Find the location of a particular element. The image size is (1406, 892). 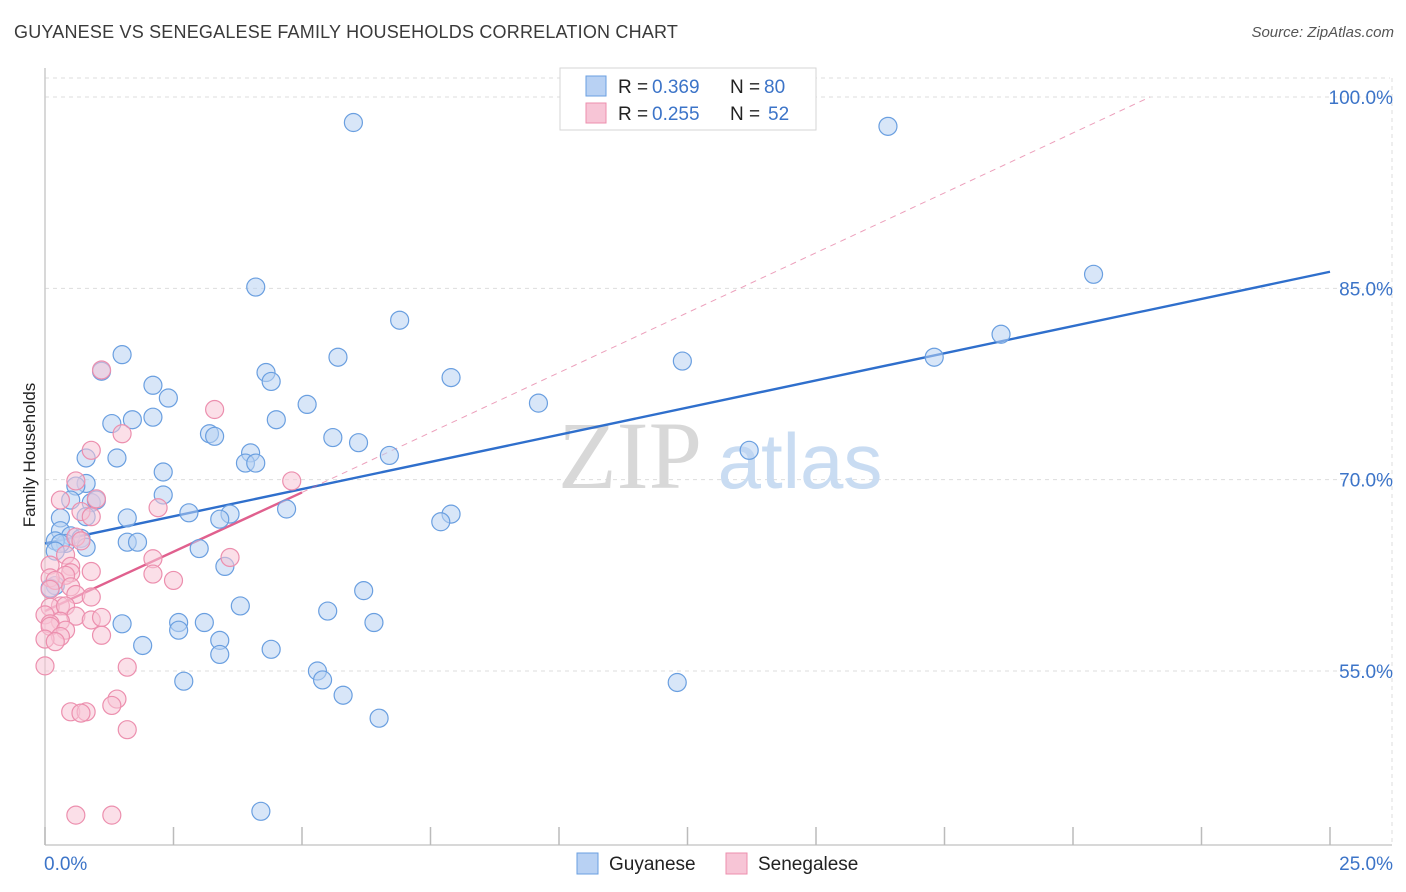

legend-swatch-senegalese is located at coordinates (596, 113).